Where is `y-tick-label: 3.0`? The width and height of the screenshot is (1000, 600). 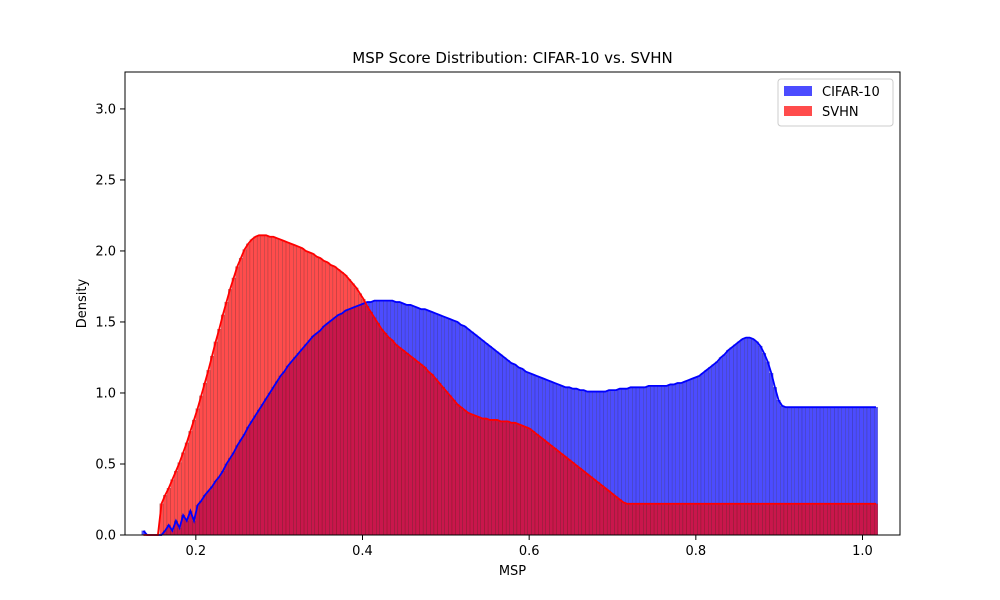
y-tick-label: 3.0 is located at coordinates (105, 109).